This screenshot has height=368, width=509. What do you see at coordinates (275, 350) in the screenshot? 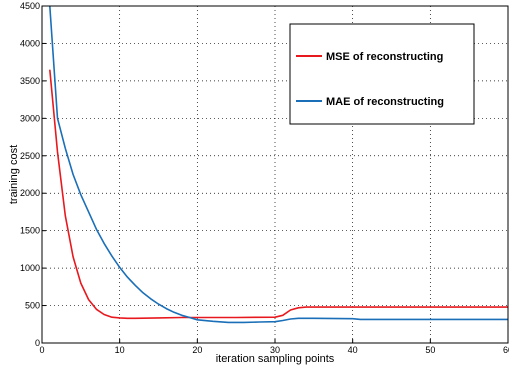
I see `x-tick-label: 30` at bounding box center [275, 350].